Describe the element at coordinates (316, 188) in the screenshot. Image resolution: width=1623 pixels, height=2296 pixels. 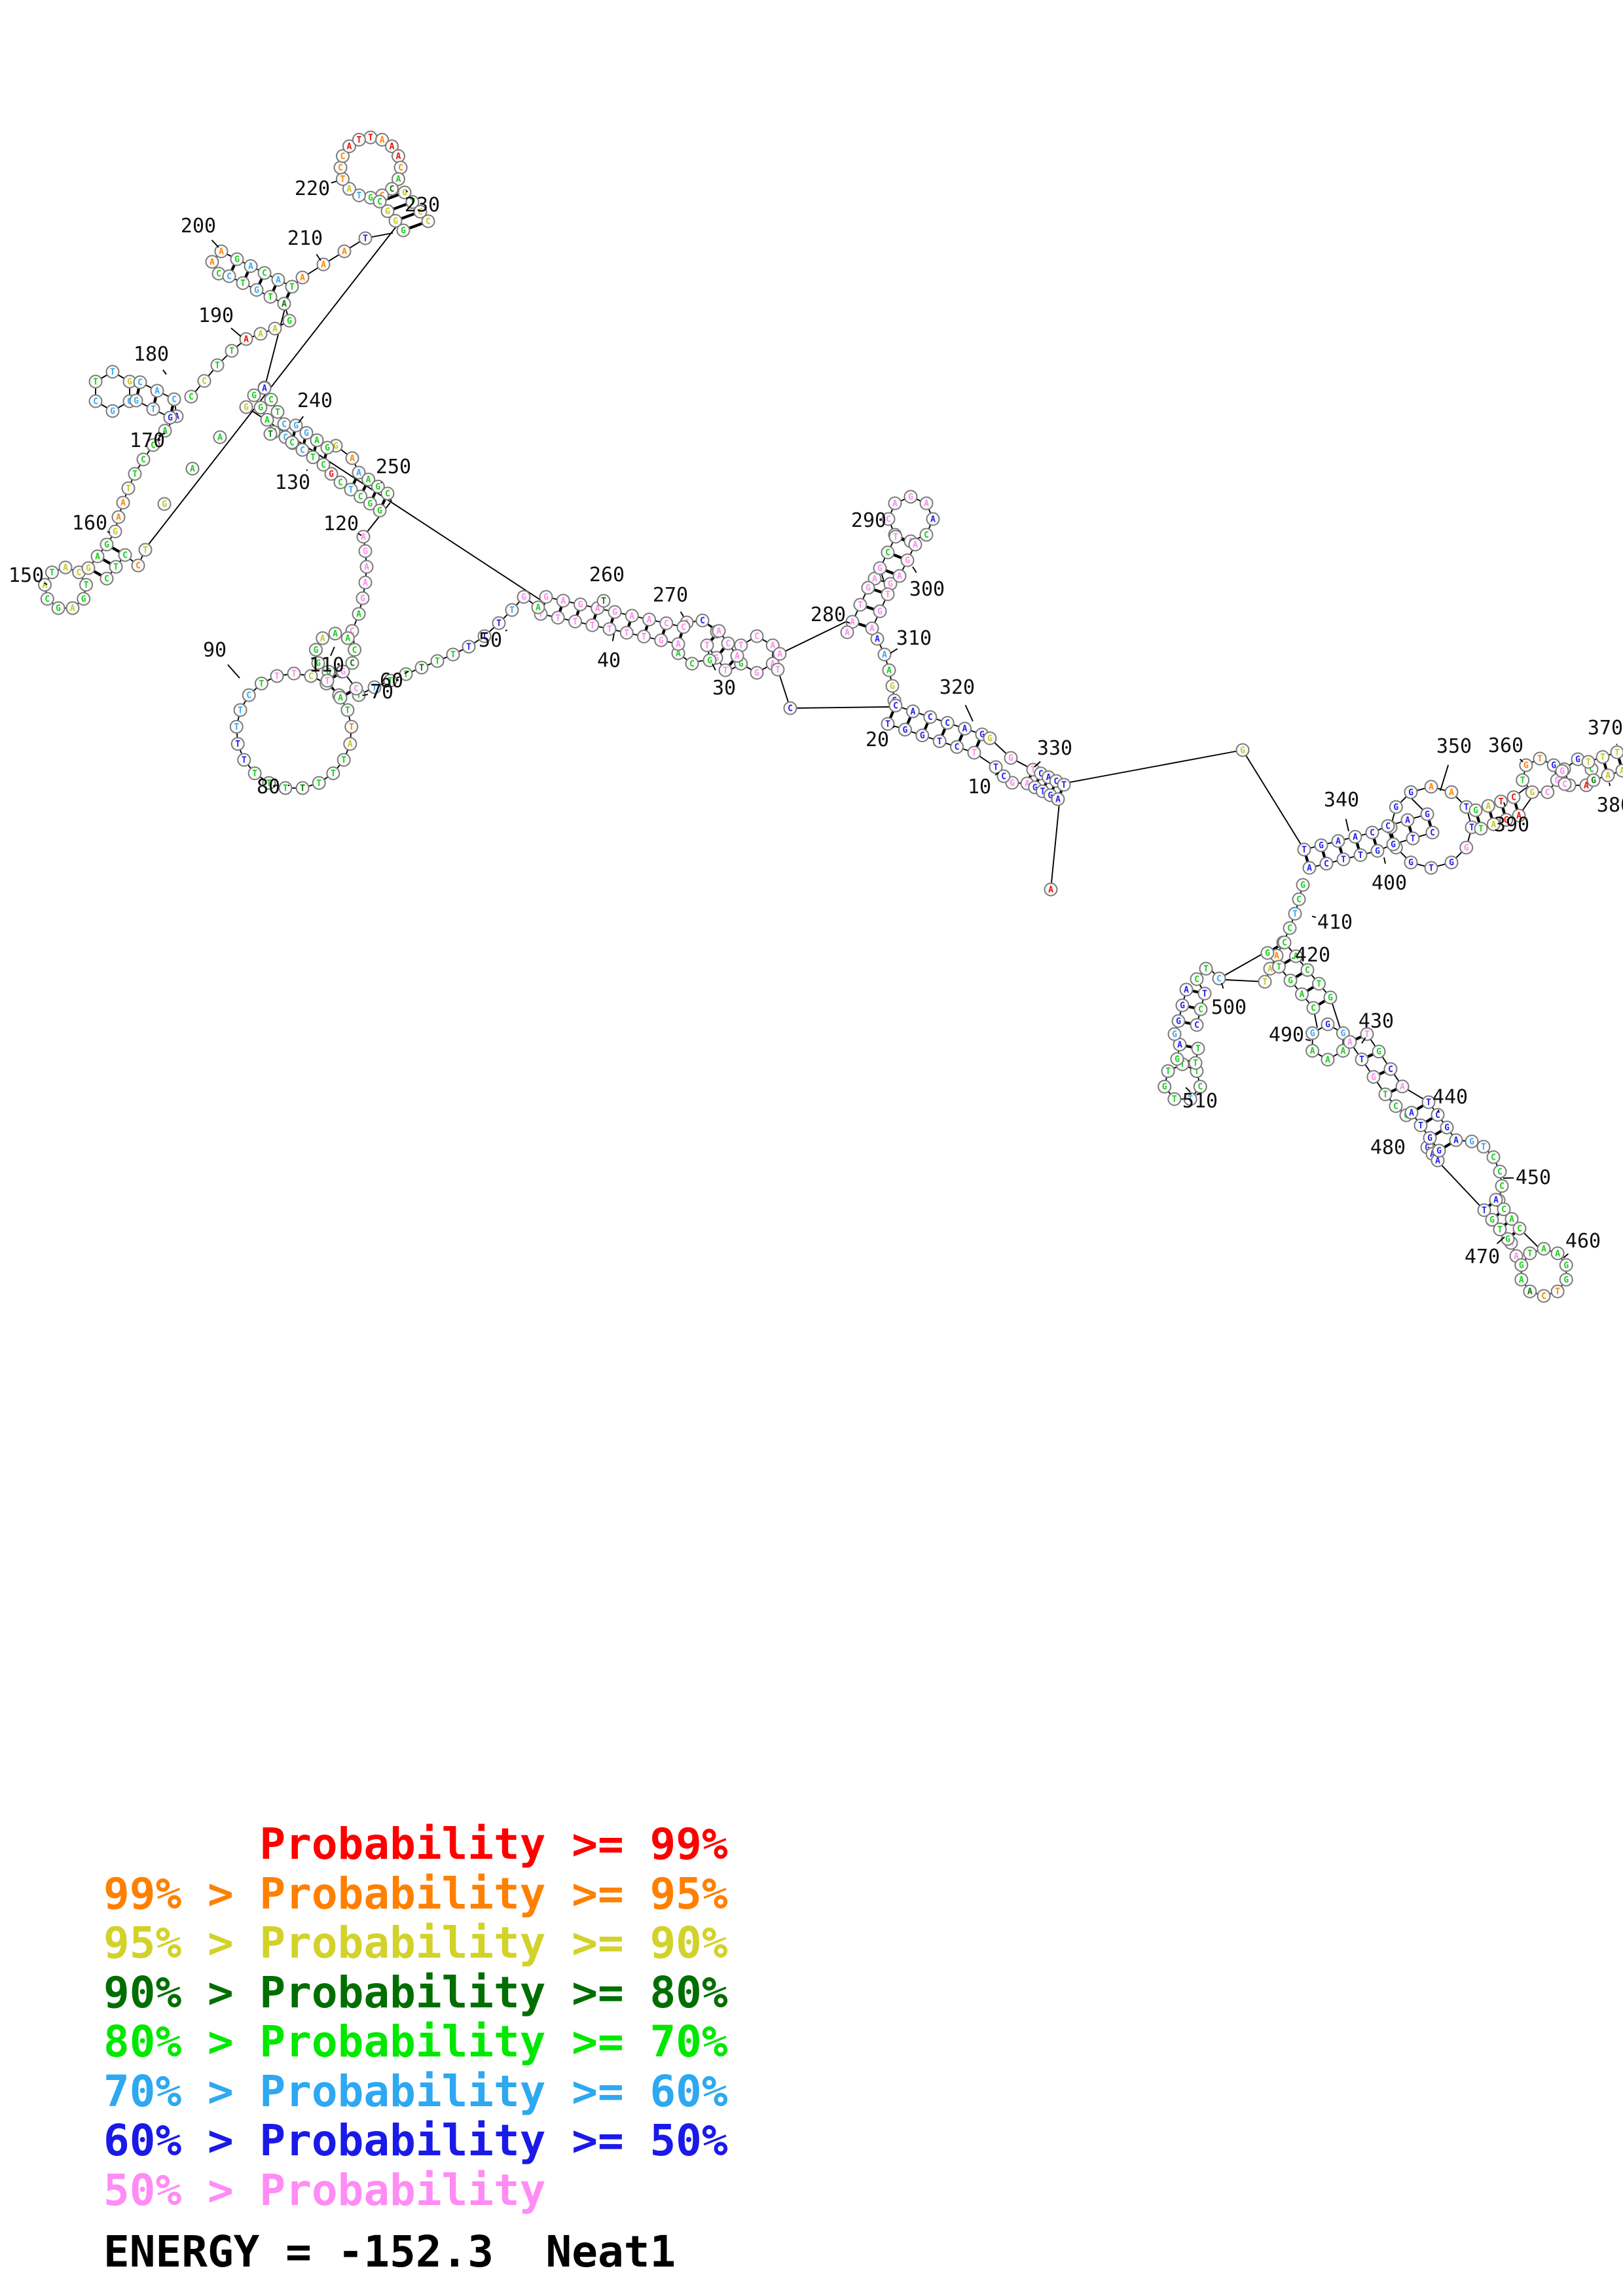
I see `position-label-220: 220` at that location.